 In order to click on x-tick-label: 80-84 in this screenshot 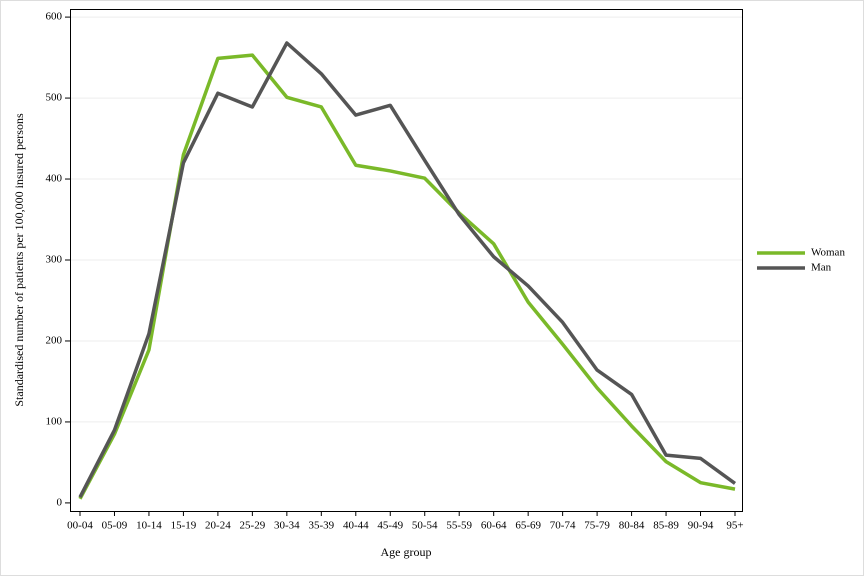, I will do `click(632, 526)`.